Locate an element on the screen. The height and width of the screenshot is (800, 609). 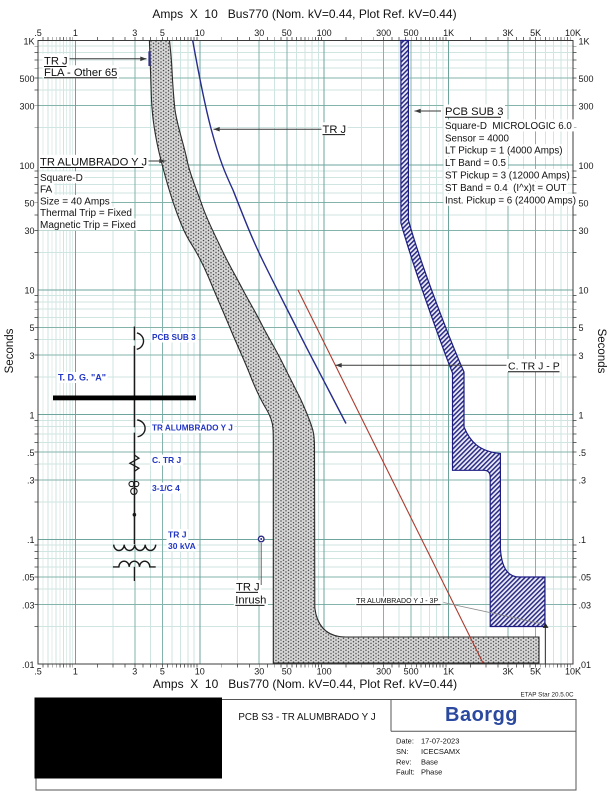
svg-text: T. D. G. "A" is located at coordinates (82, 378).